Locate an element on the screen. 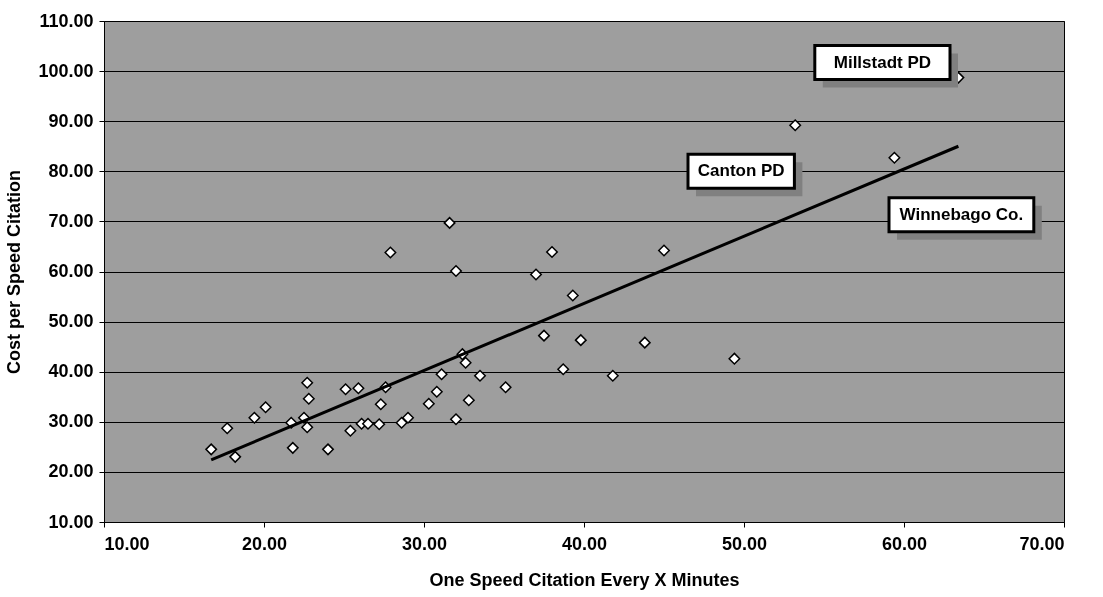  annotation: Canton PD is located at coordinates (741, 171).